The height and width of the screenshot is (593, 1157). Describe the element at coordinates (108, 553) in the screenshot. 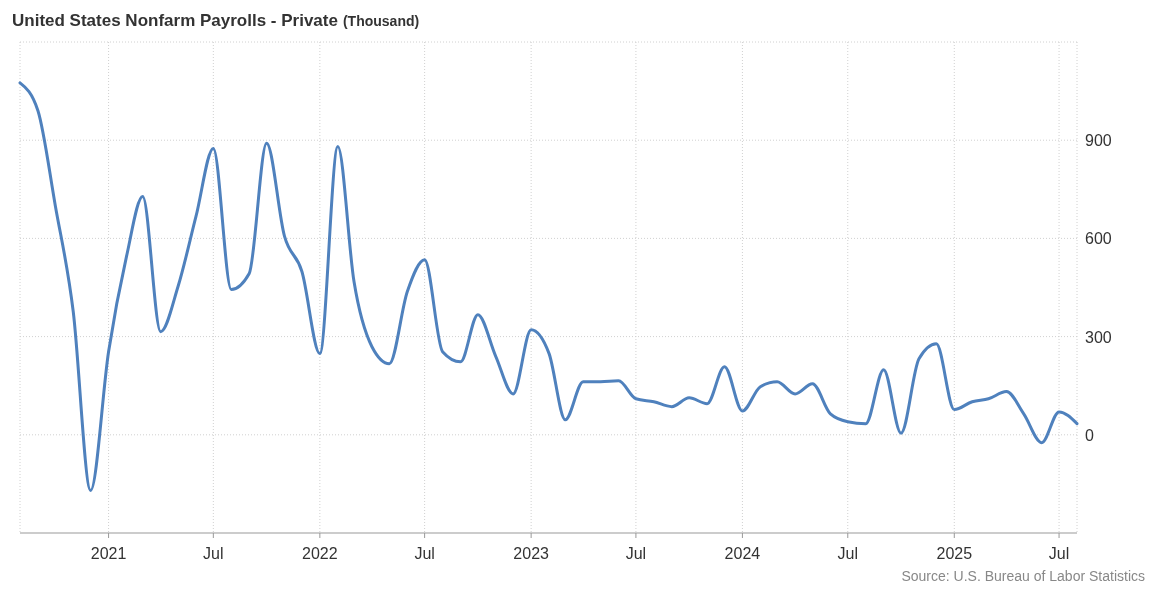

I see `x-tick-label: 2021` at that location.